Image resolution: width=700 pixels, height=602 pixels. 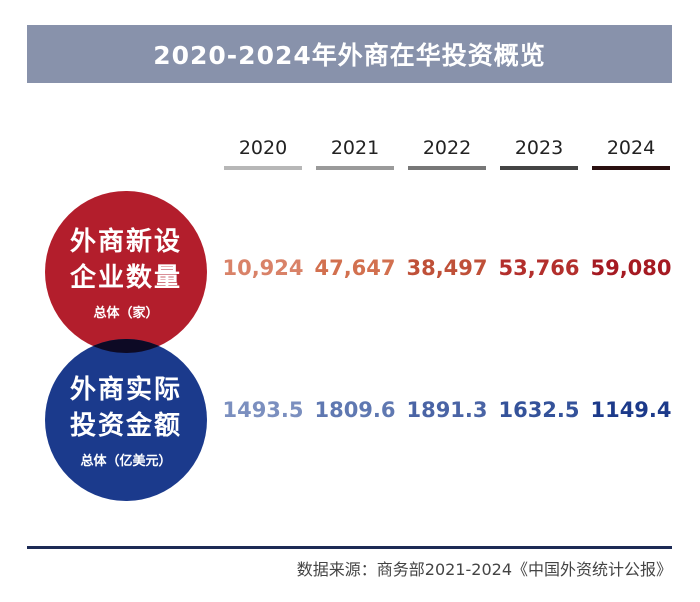 What do you see at coordinates (355, 268) in the screenshot?
I see `value-enterprises-2021: 47,647` at bounding box center [355, 268].